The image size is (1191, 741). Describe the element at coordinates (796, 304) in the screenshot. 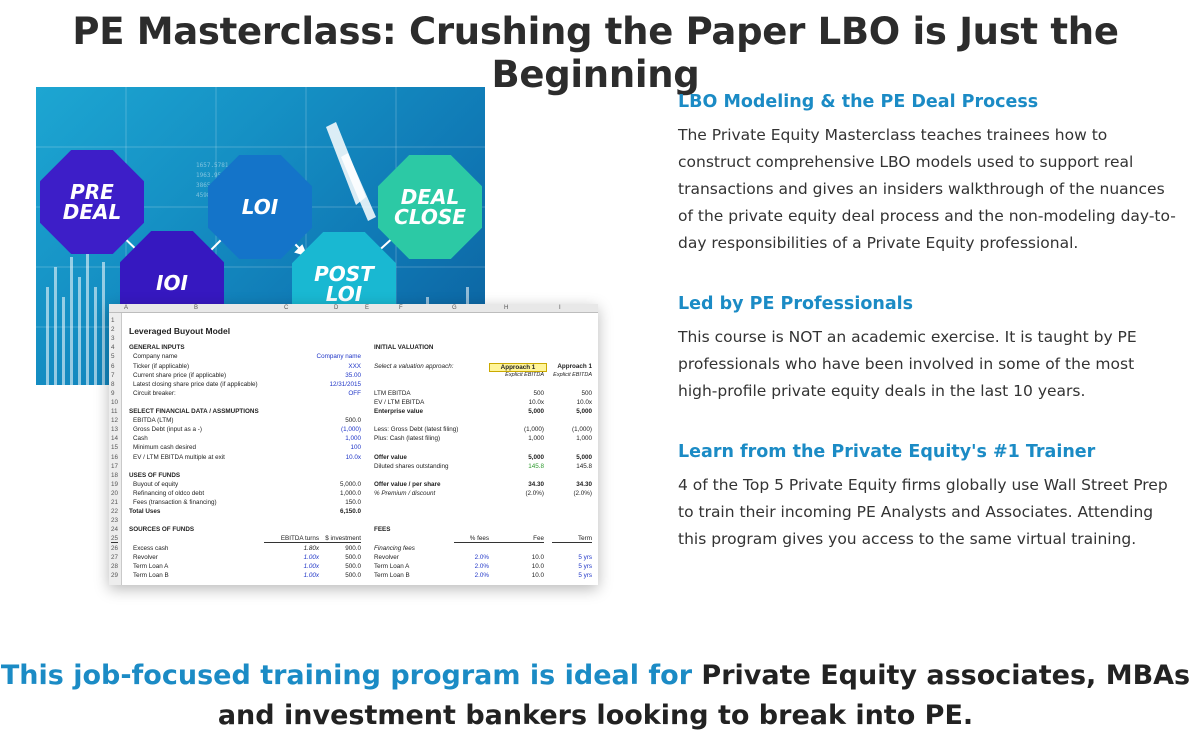

I see `section-heading: Led by PE Professionals` at that location.